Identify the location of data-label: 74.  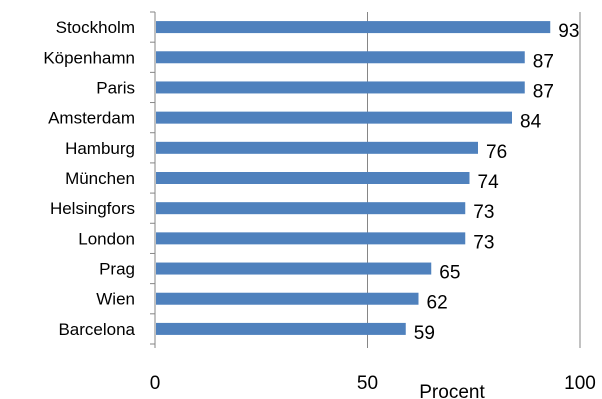
(489, 182).